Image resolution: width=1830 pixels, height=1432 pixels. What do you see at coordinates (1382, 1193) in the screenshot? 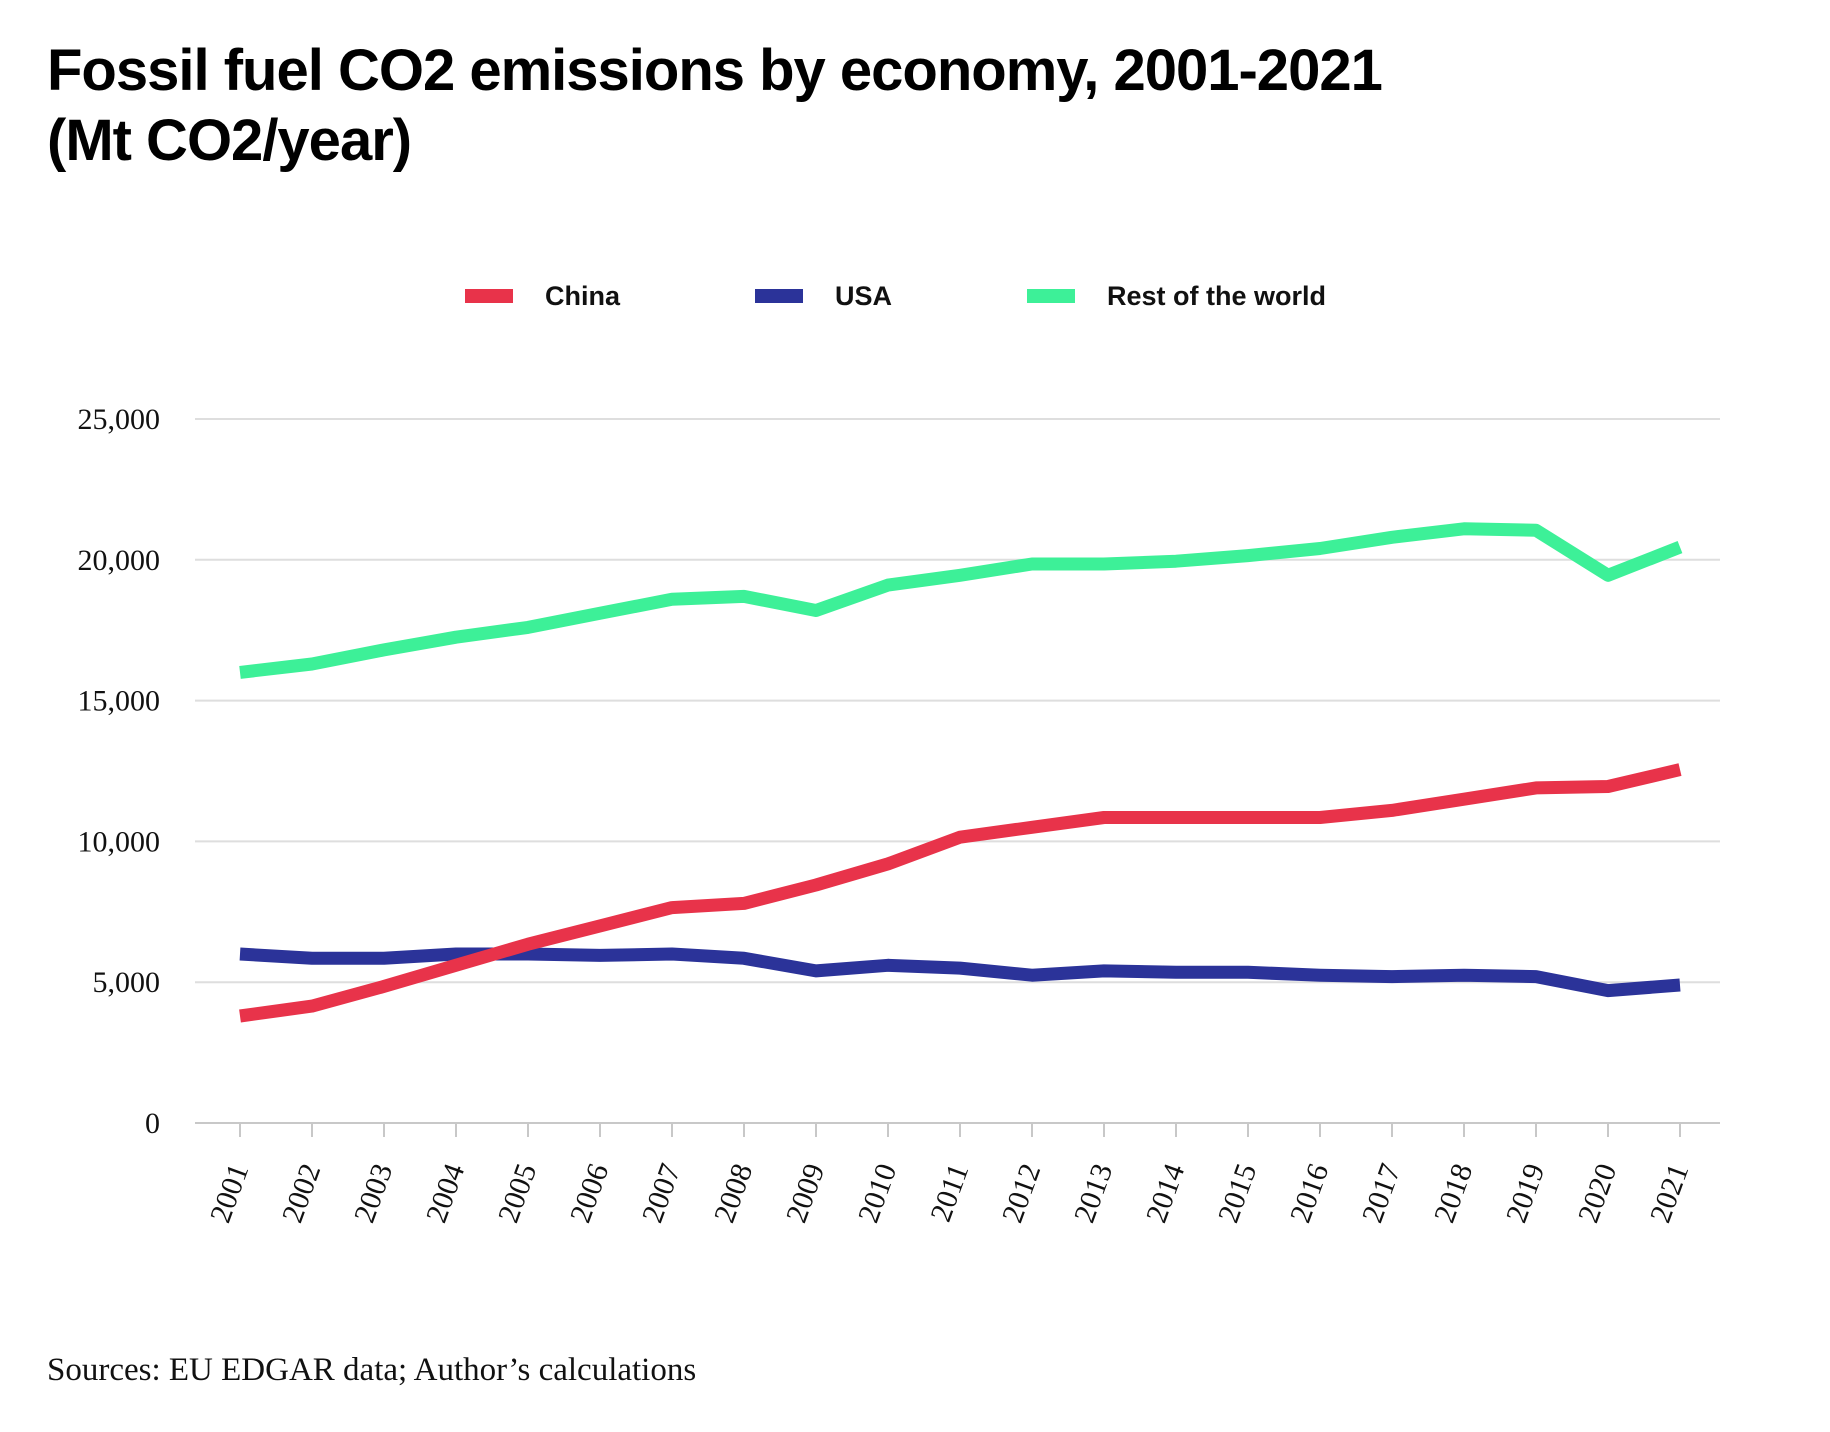
I see `x-tick-label: 2017` at bounding box center [1382, 1193].